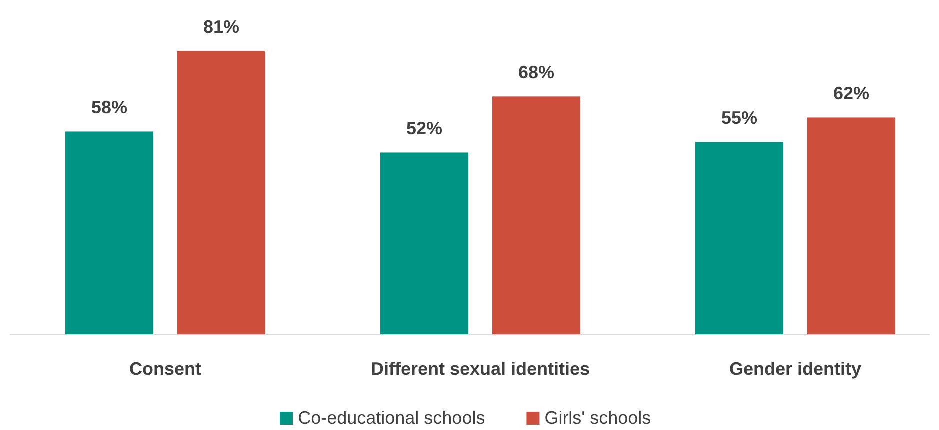 This screenshot has height=430, width=939. I want to click on data-label: 81%, so click(221, 27).